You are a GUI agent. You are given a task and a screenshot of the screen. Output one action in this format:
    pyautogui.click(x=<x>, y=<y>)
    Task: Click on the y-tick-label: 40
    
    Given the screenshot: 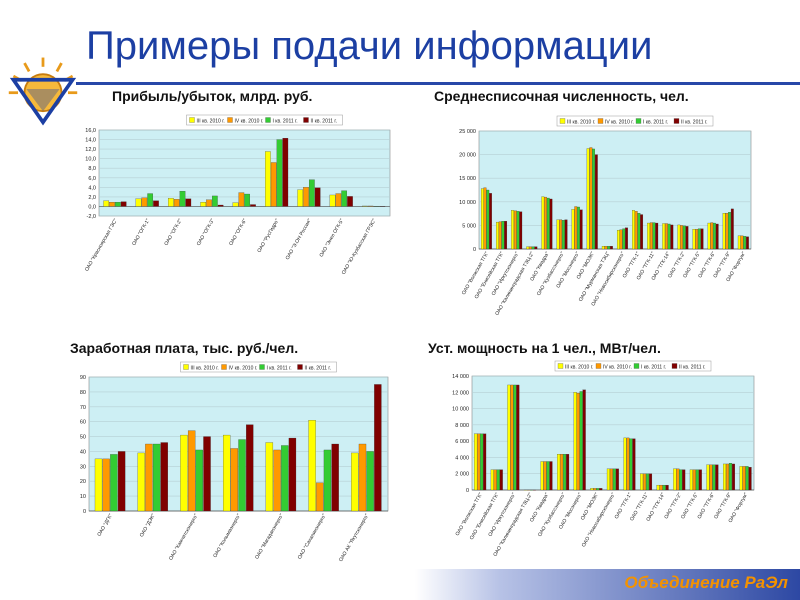 What is the action you would take?
    pyautogui.click(x=83, y=452)
    